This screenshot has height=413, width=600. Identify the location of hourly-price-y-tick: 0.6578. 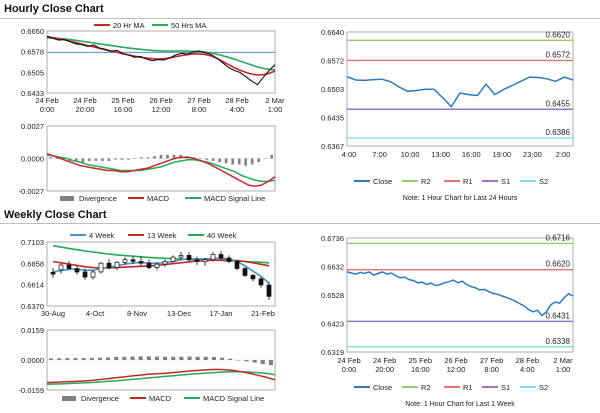
(32, 52).